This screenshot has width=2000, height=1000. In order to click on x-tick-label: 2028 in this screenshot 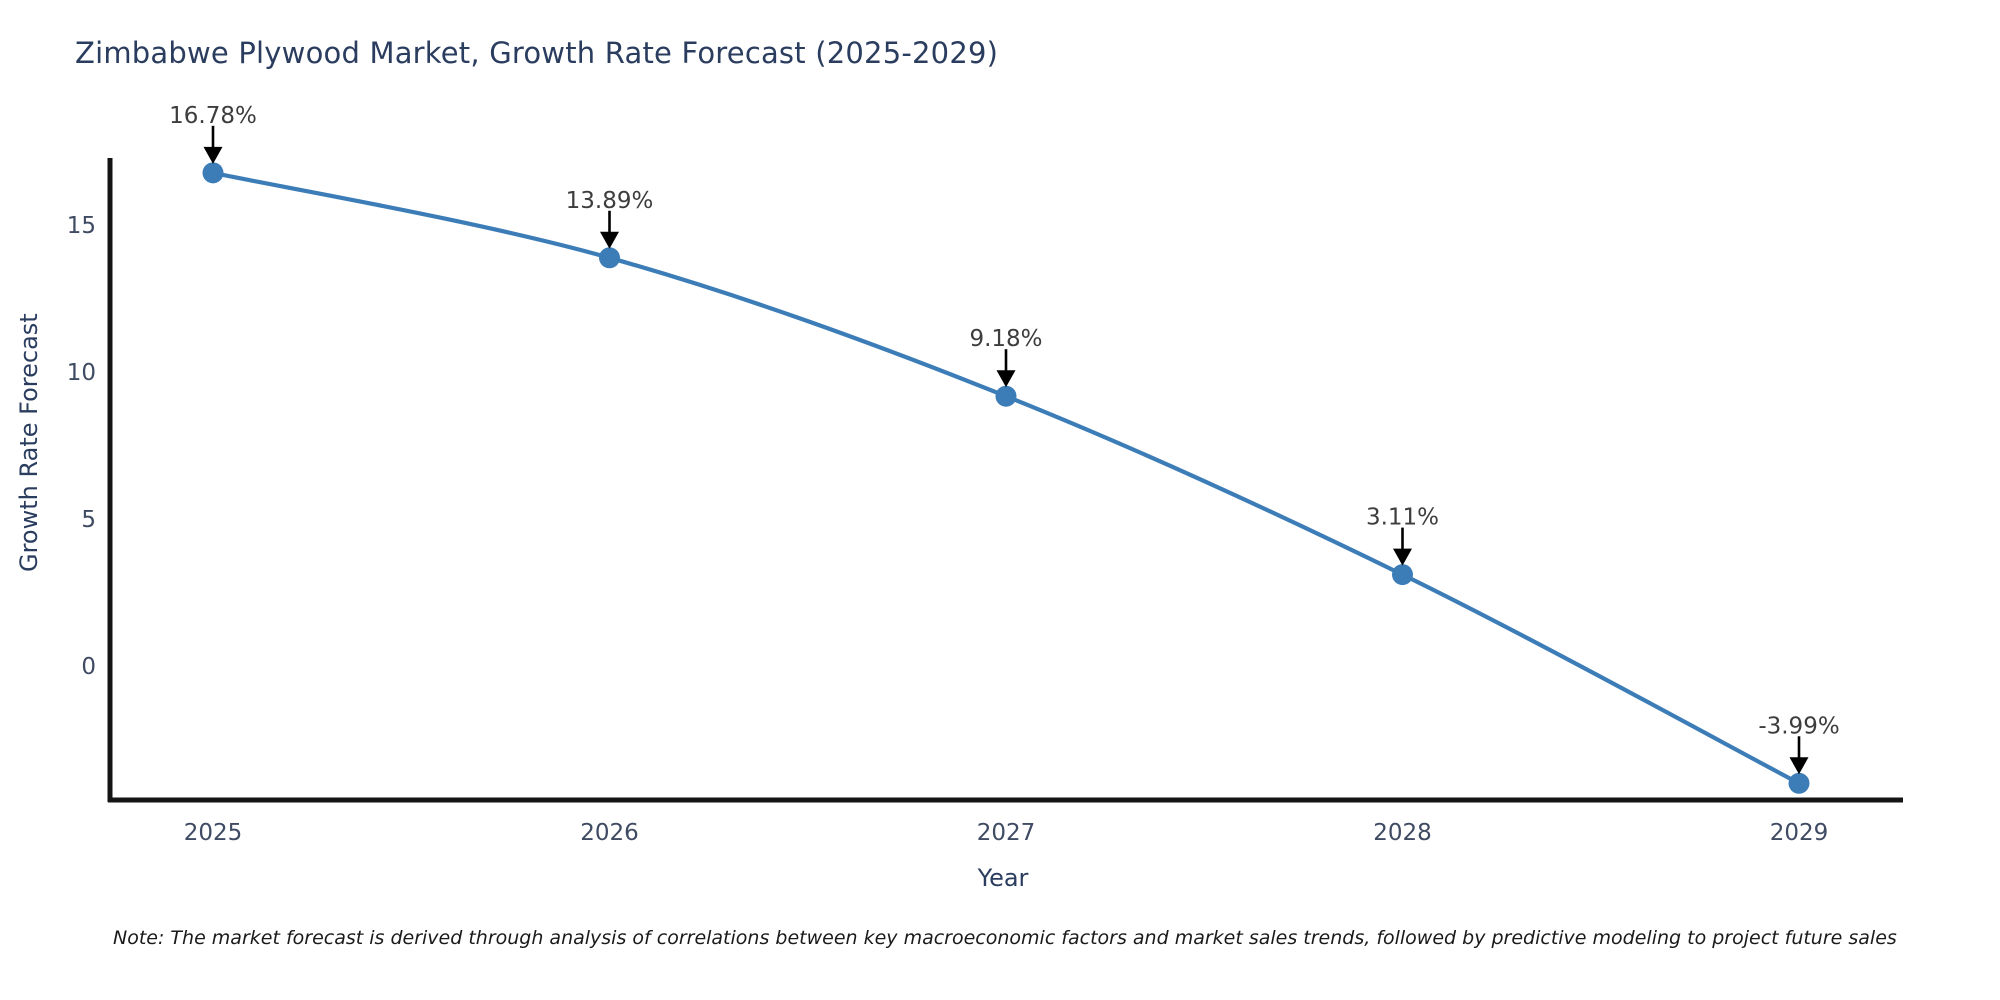, I will do `click(1402, 833)`.